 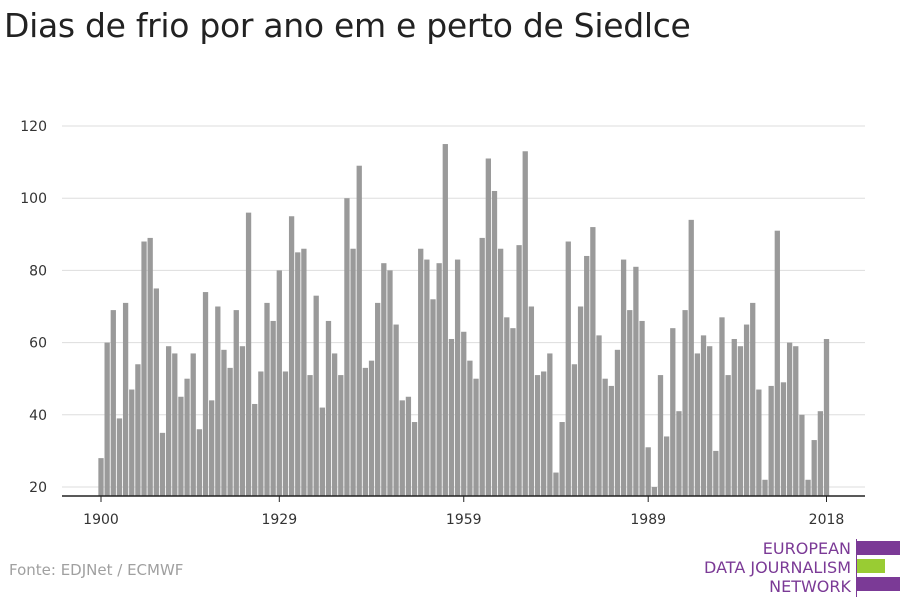 What do you see at coordinates (101, 520) in the screenshot?
I see `x-tick-label: 1900` at bounding box center [101, 520].